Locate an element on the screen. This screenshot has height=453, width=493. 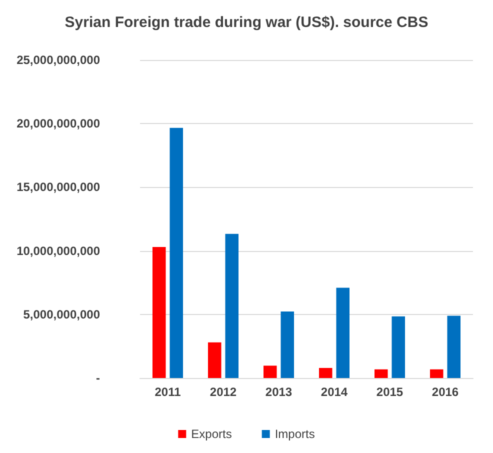
x-tick-label: 2015 is located at coordinates (390, 392).